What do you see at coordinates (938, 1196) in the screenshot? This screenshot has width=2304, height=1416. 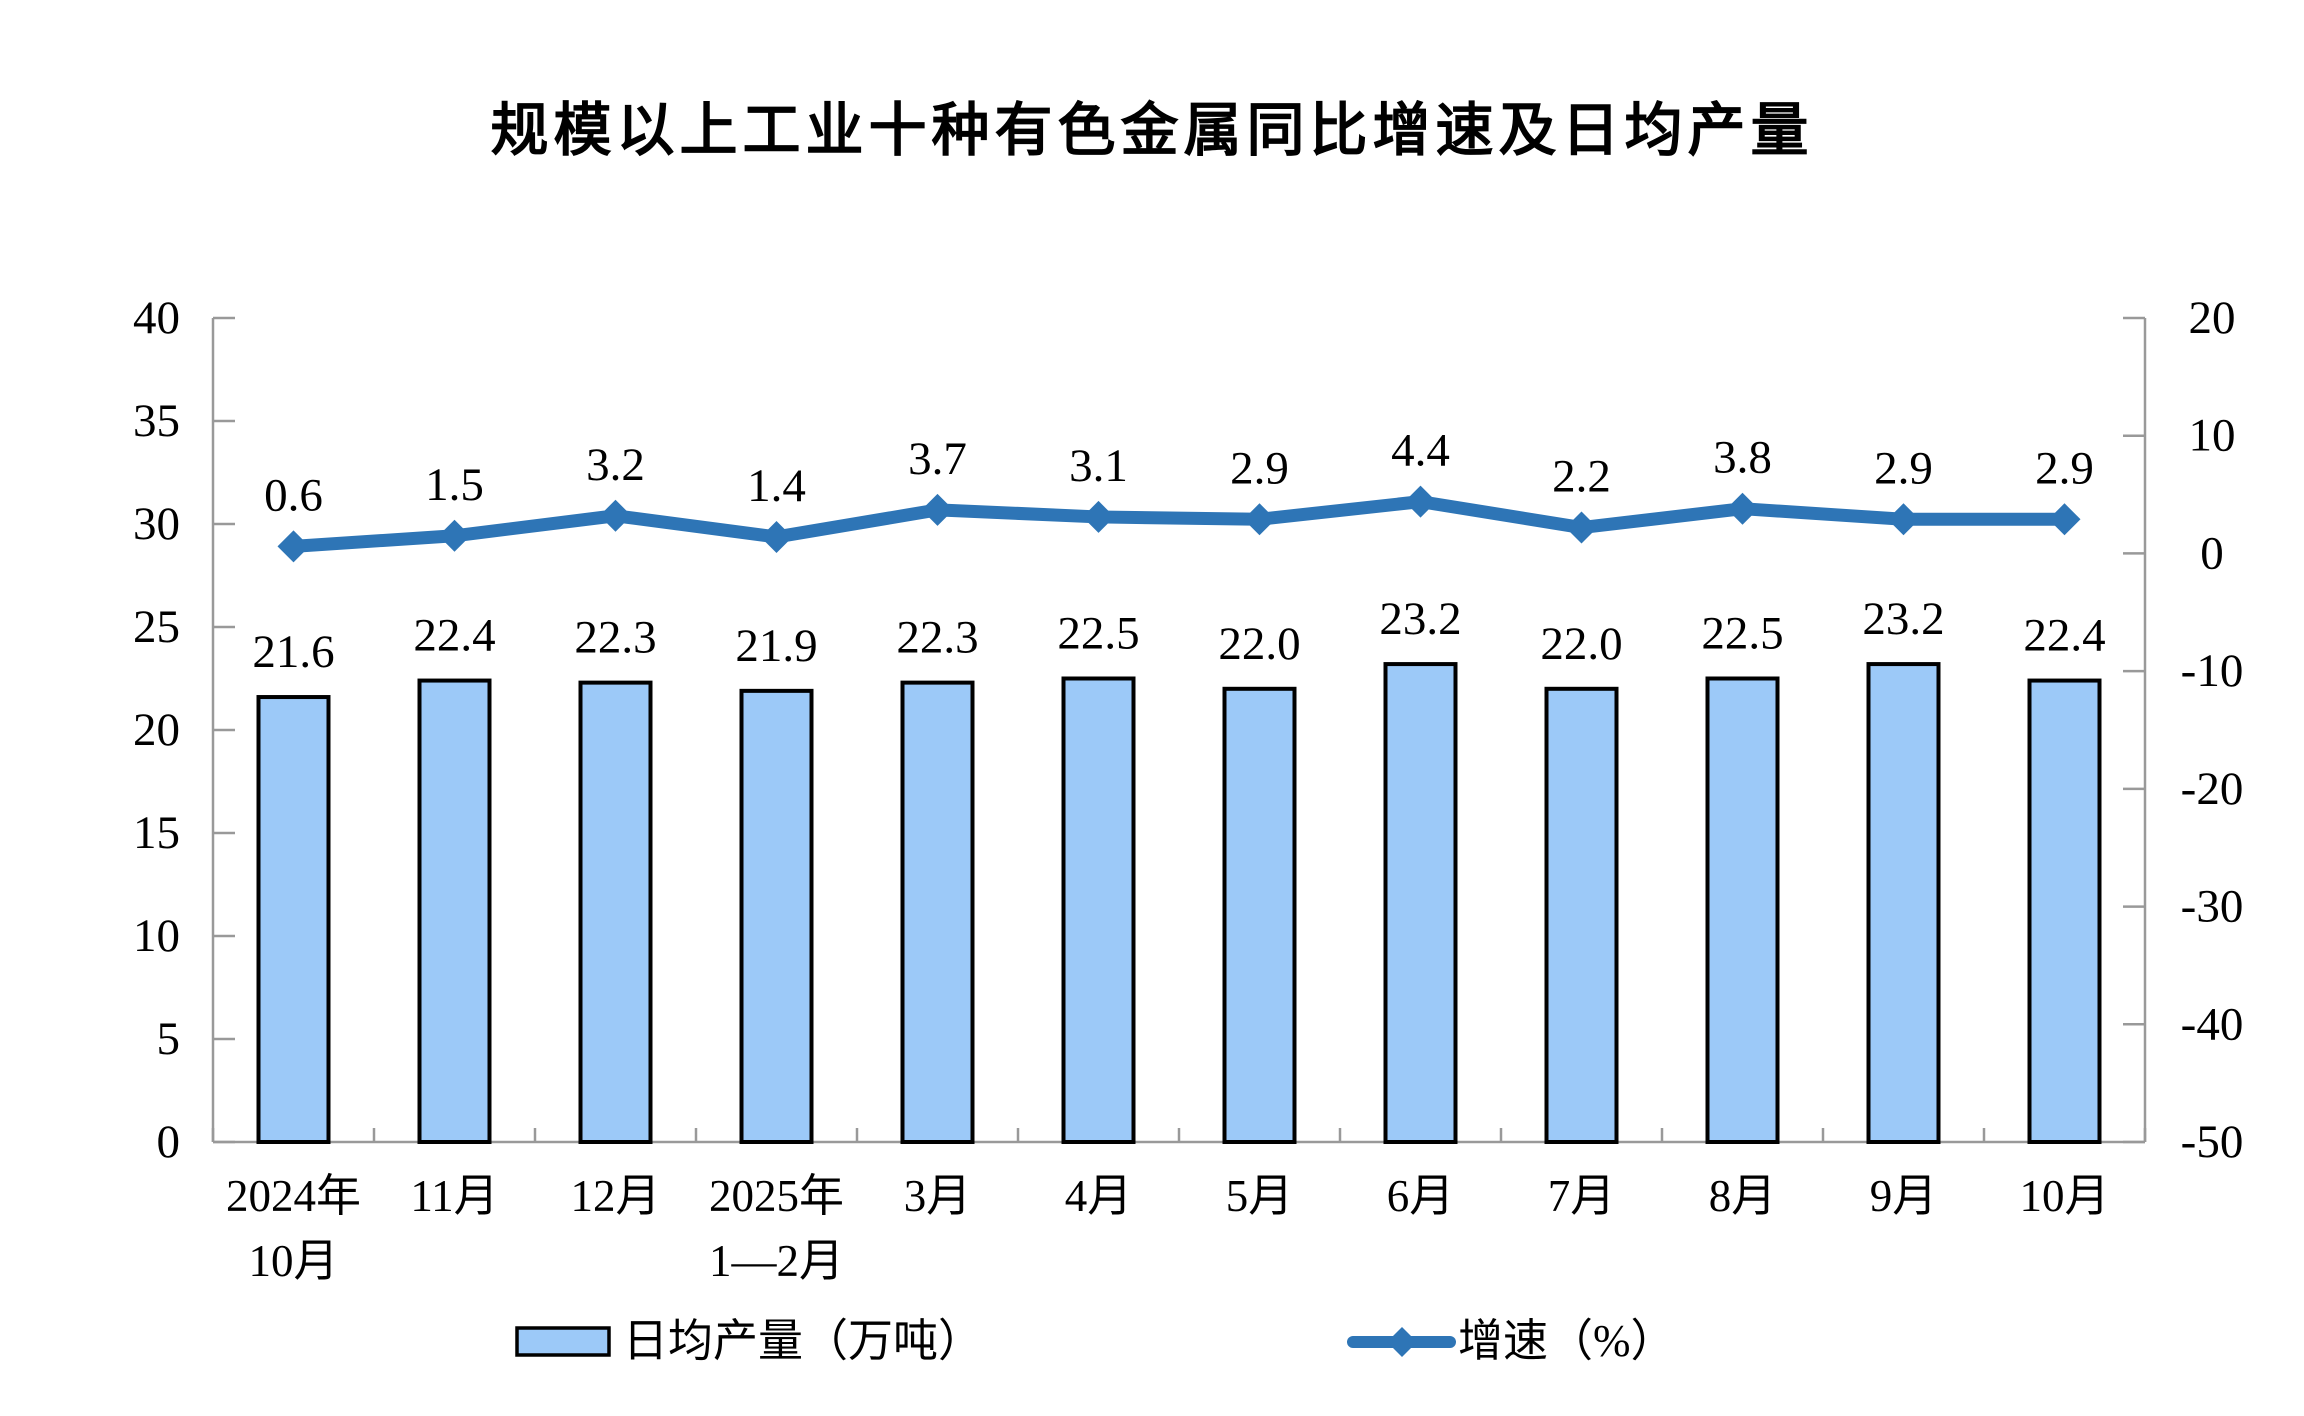 I see `x-category-label: 3月` at bounding box center [938, 1196].